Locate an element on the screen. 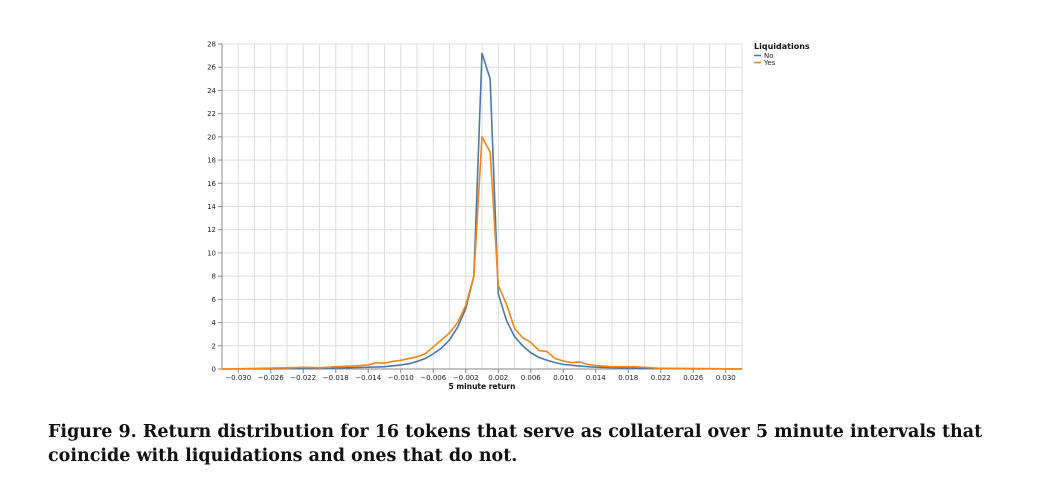  x-tick-label: −0.030 is located at coordinates (238, 378).